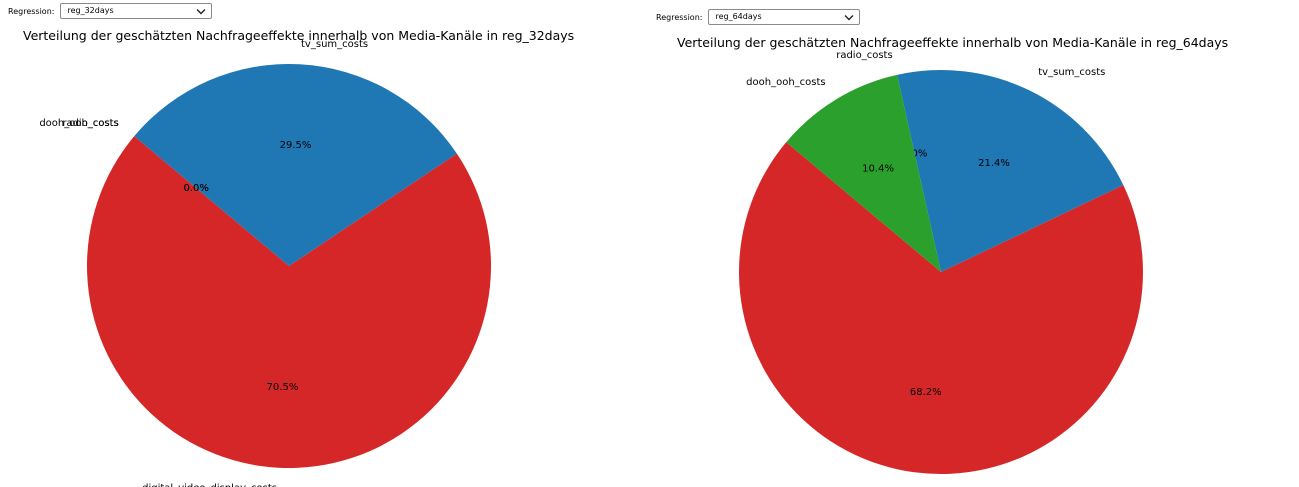 Image resolution: width=1299 pixels, height=487 pixels. I want to click on slice-label-digital-video-display-costs: digital_video_display_costs, so click(209, 485).